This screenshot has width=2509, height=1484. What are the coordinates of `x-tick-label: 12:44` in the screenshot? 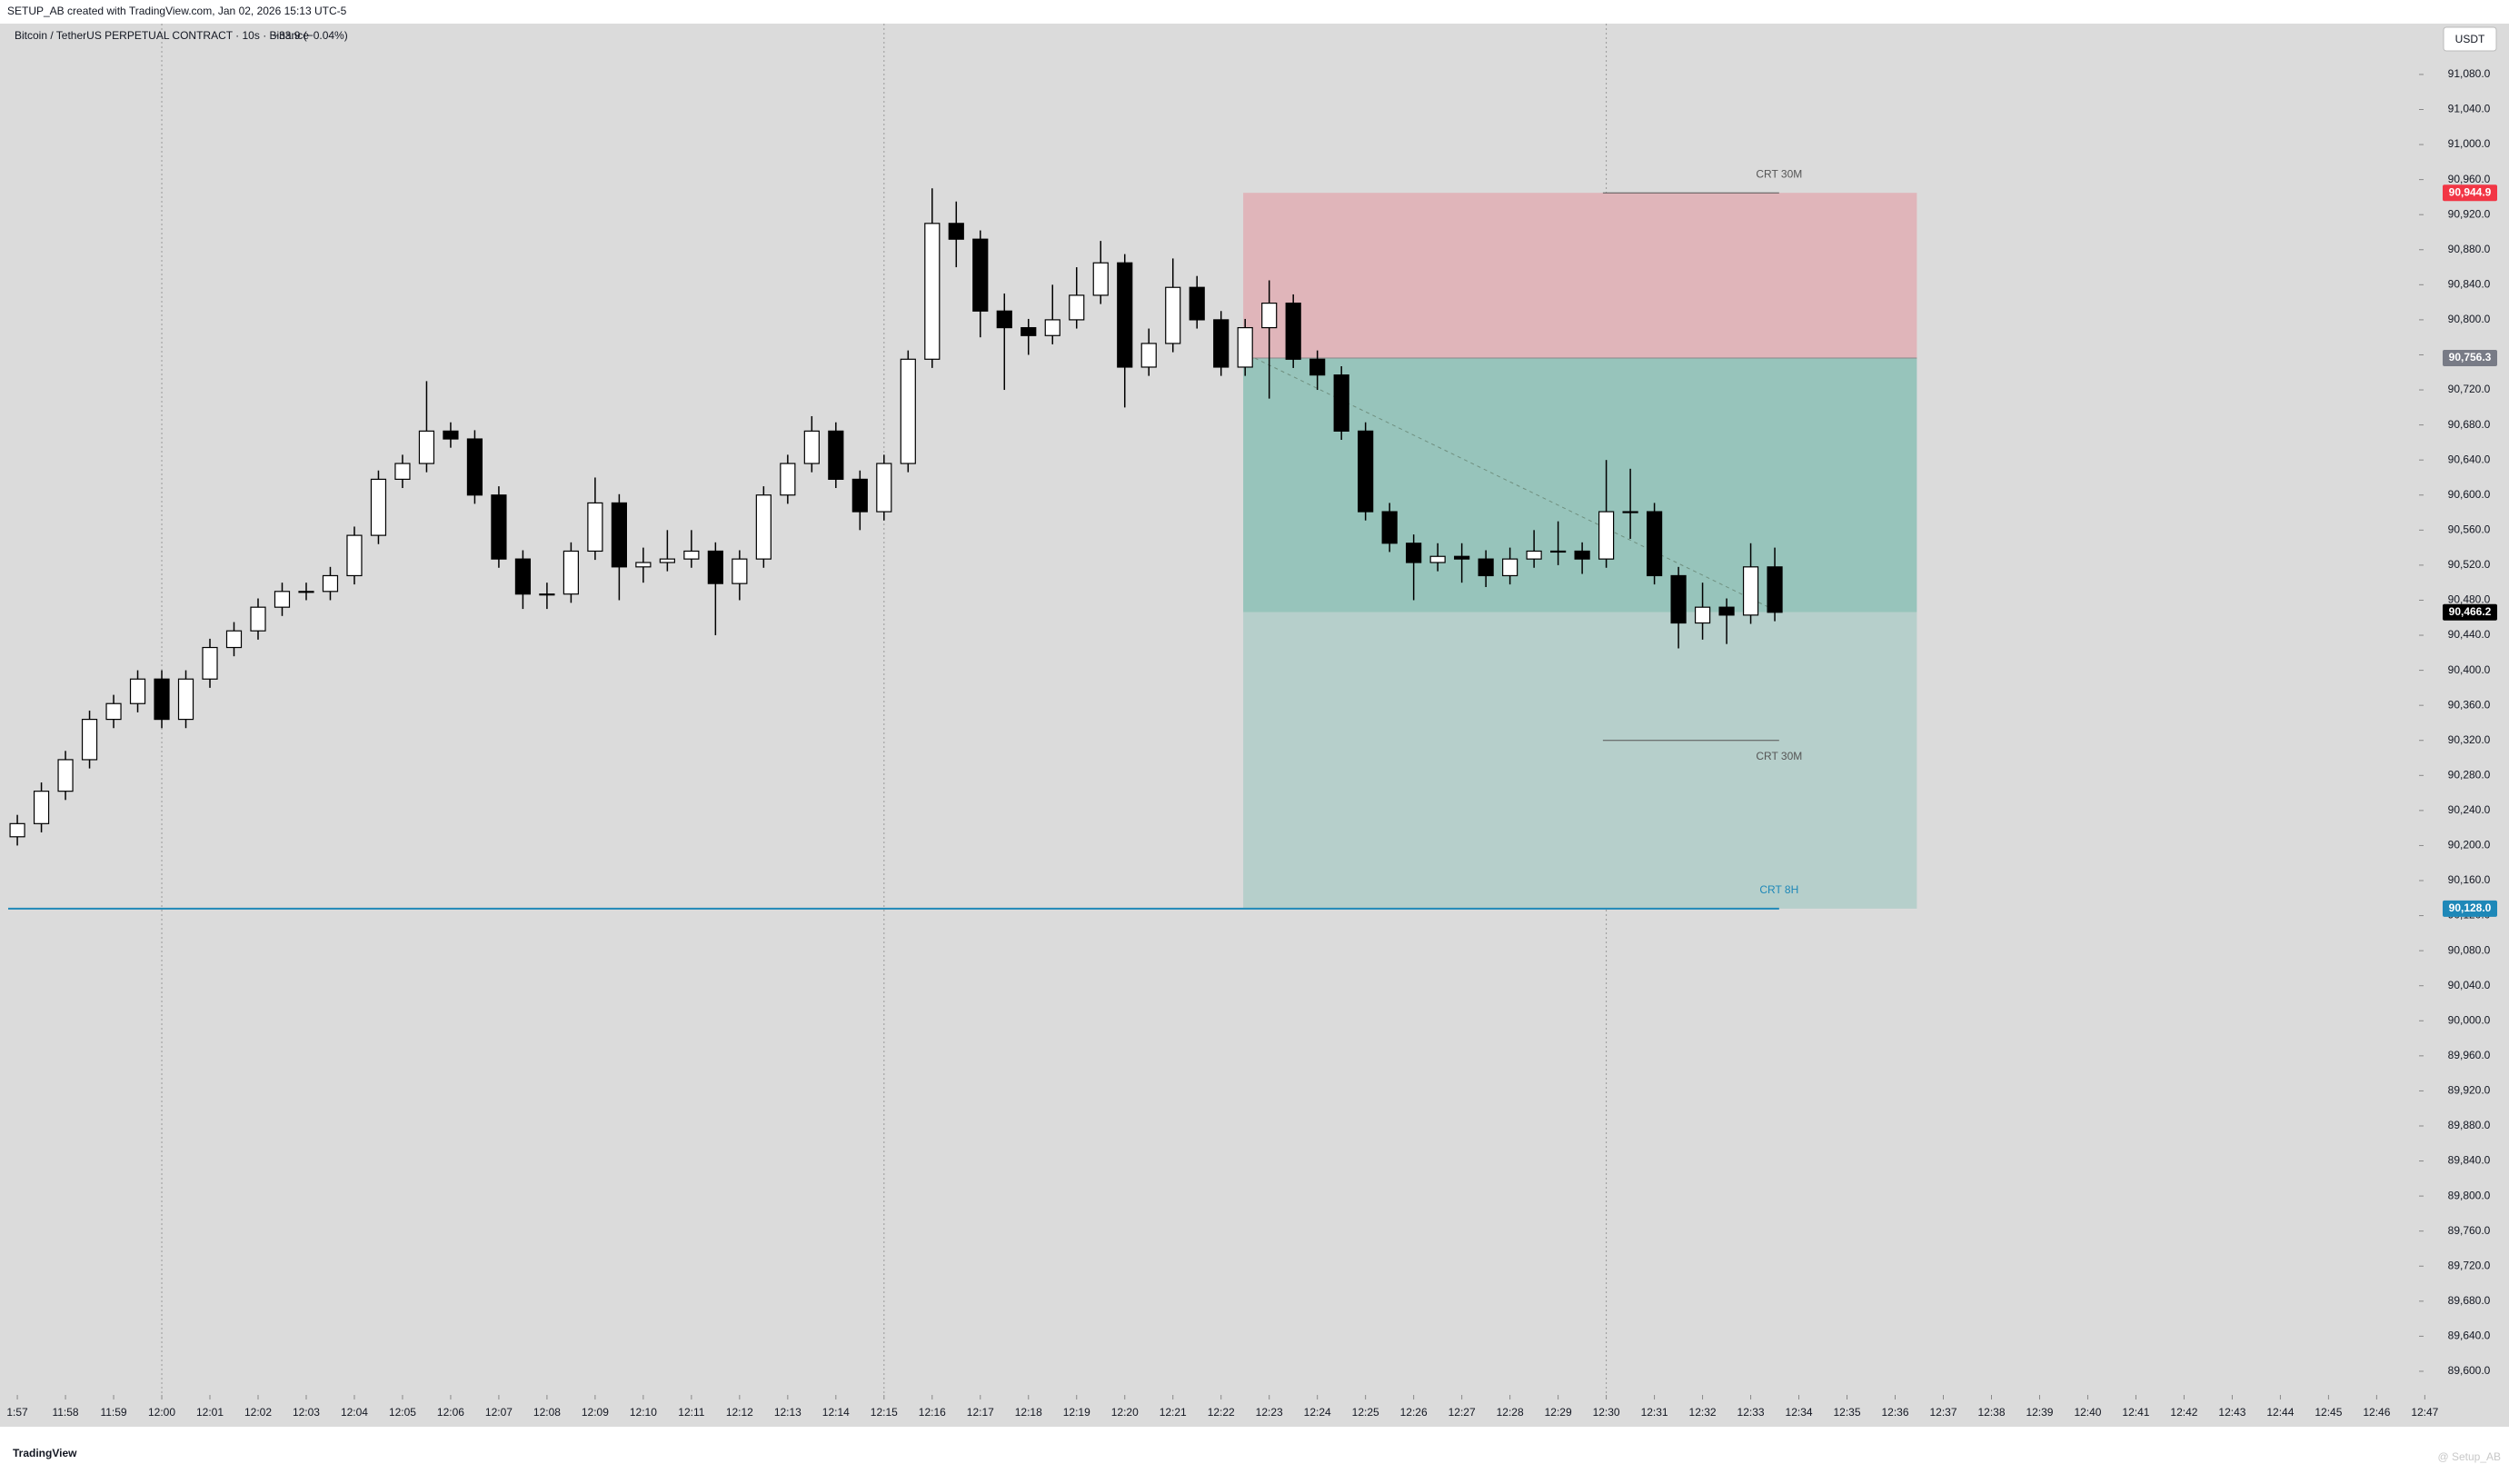 It's located at (2280, 1412).